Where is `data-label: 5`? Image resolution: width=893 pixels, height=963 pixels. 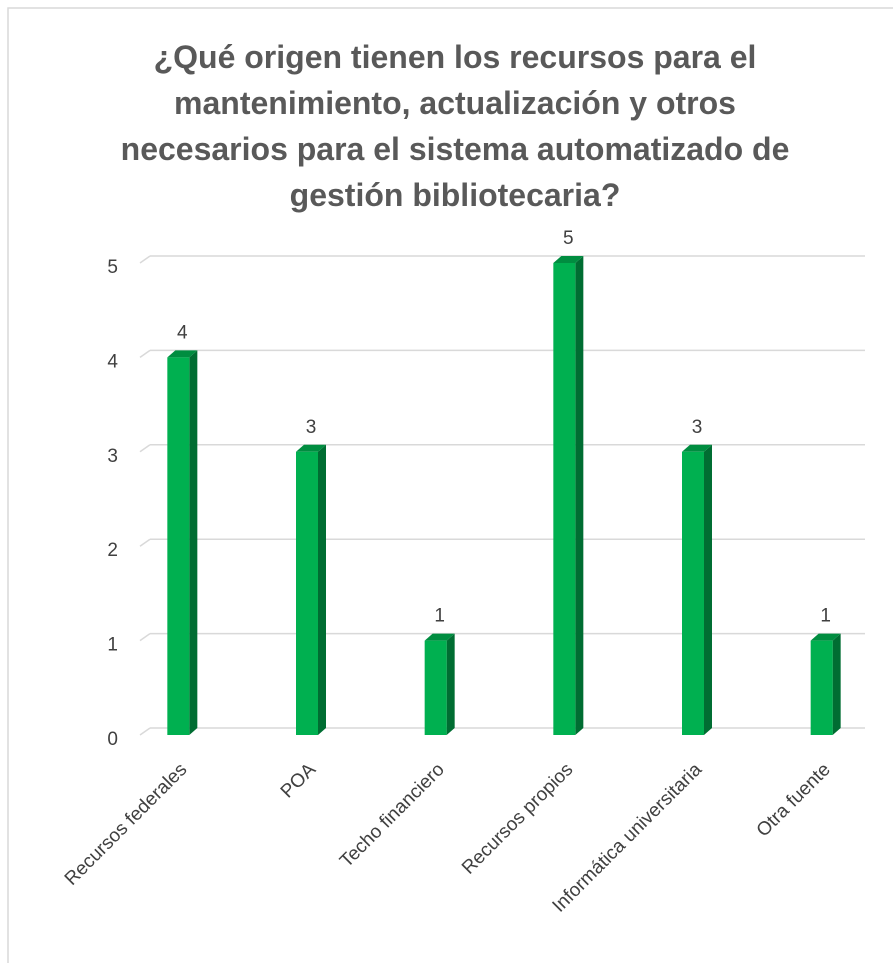
data-label: 5 is located at coordinates (568, 238).